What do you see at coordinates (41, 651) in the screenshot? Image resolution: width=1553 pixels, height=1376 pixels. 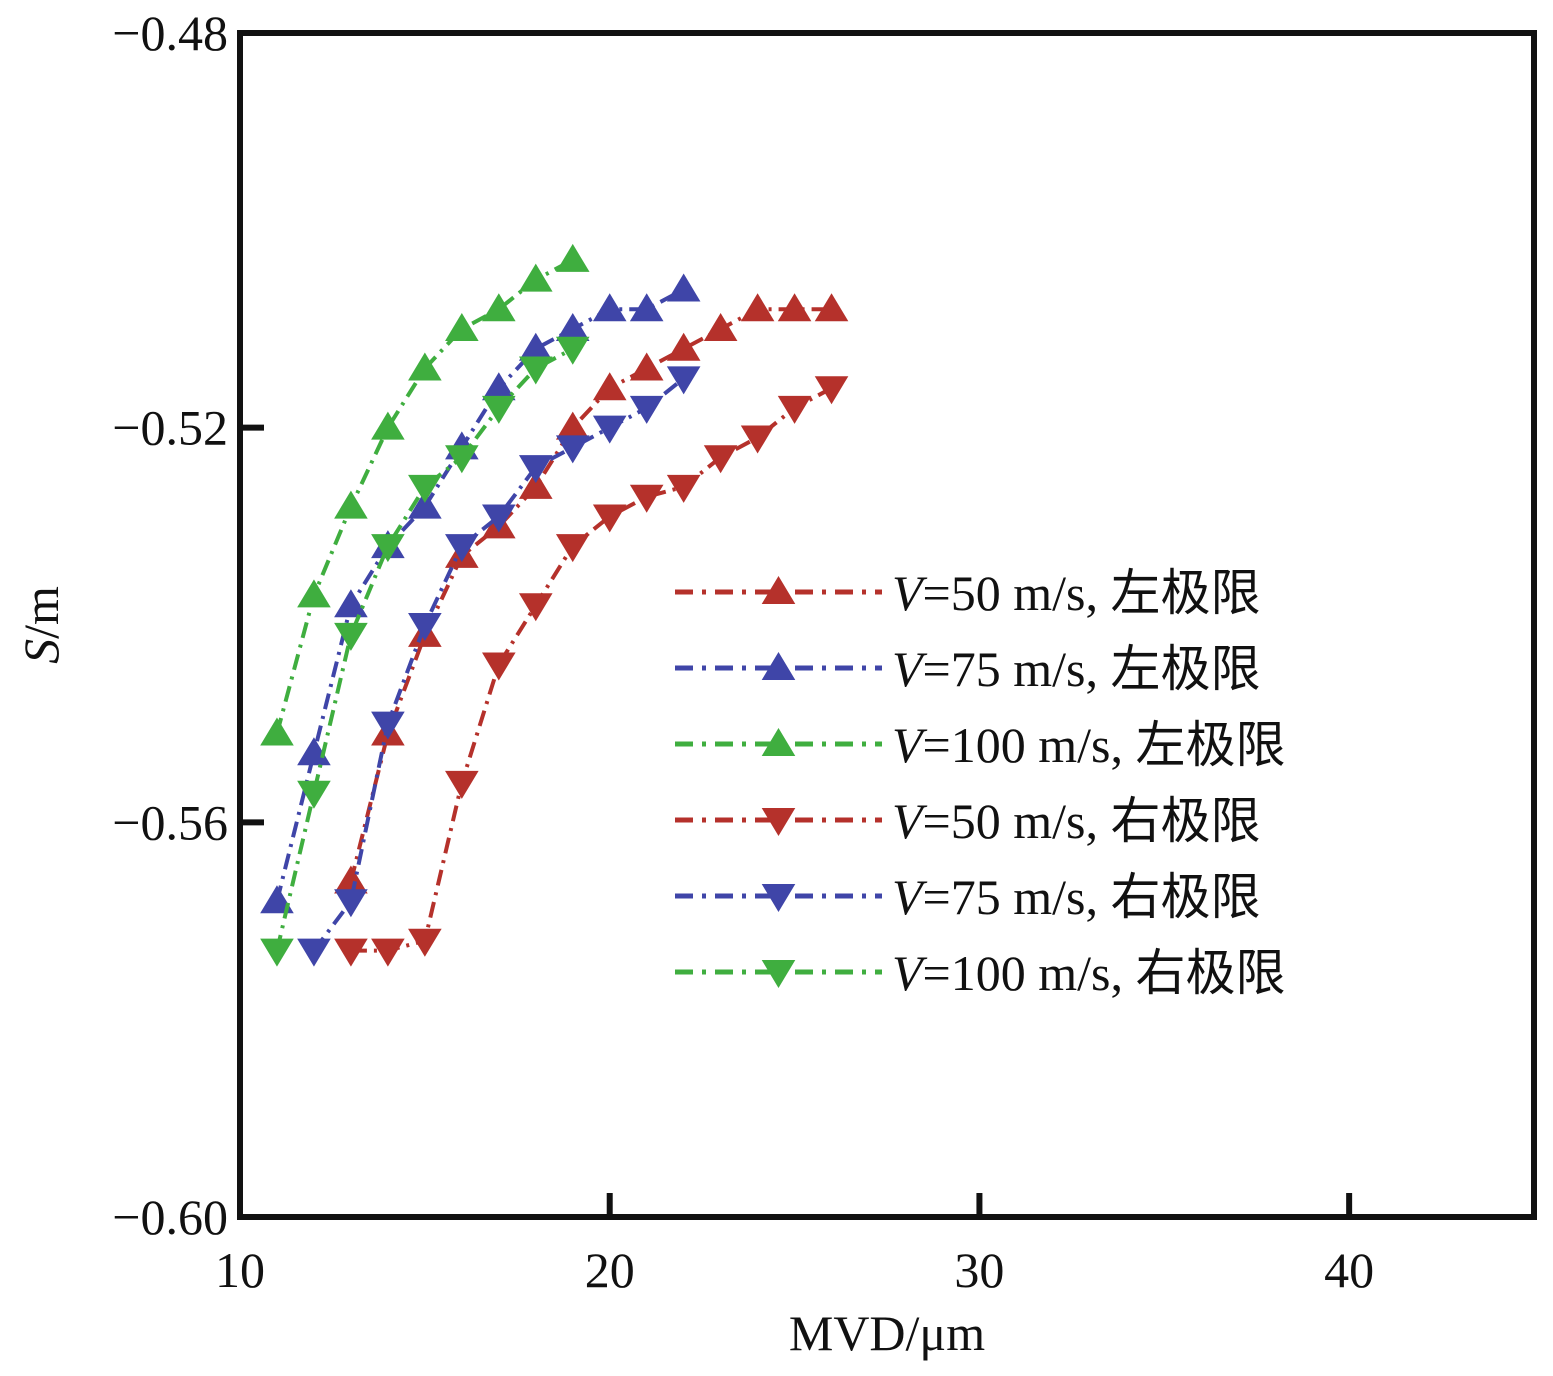 I see `y-axis-title-symbol: S` at bounding box center [41, 651].